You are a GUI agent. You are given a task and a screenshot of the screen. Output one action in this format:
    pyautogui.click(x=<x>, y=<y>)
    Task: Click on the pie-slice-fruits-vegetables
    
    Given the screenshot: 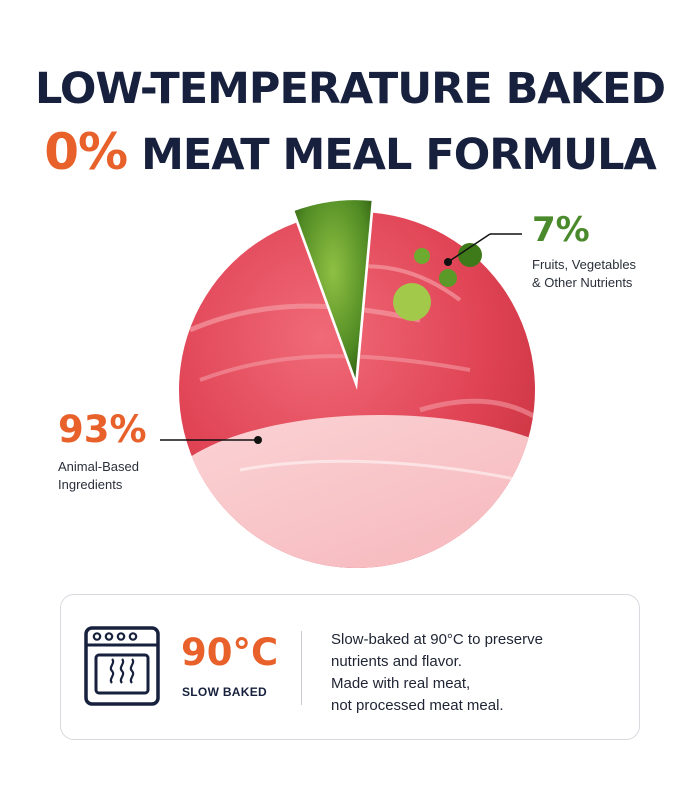 What is the action you would take?
    pyautogui.click(x=388, y=289)
    